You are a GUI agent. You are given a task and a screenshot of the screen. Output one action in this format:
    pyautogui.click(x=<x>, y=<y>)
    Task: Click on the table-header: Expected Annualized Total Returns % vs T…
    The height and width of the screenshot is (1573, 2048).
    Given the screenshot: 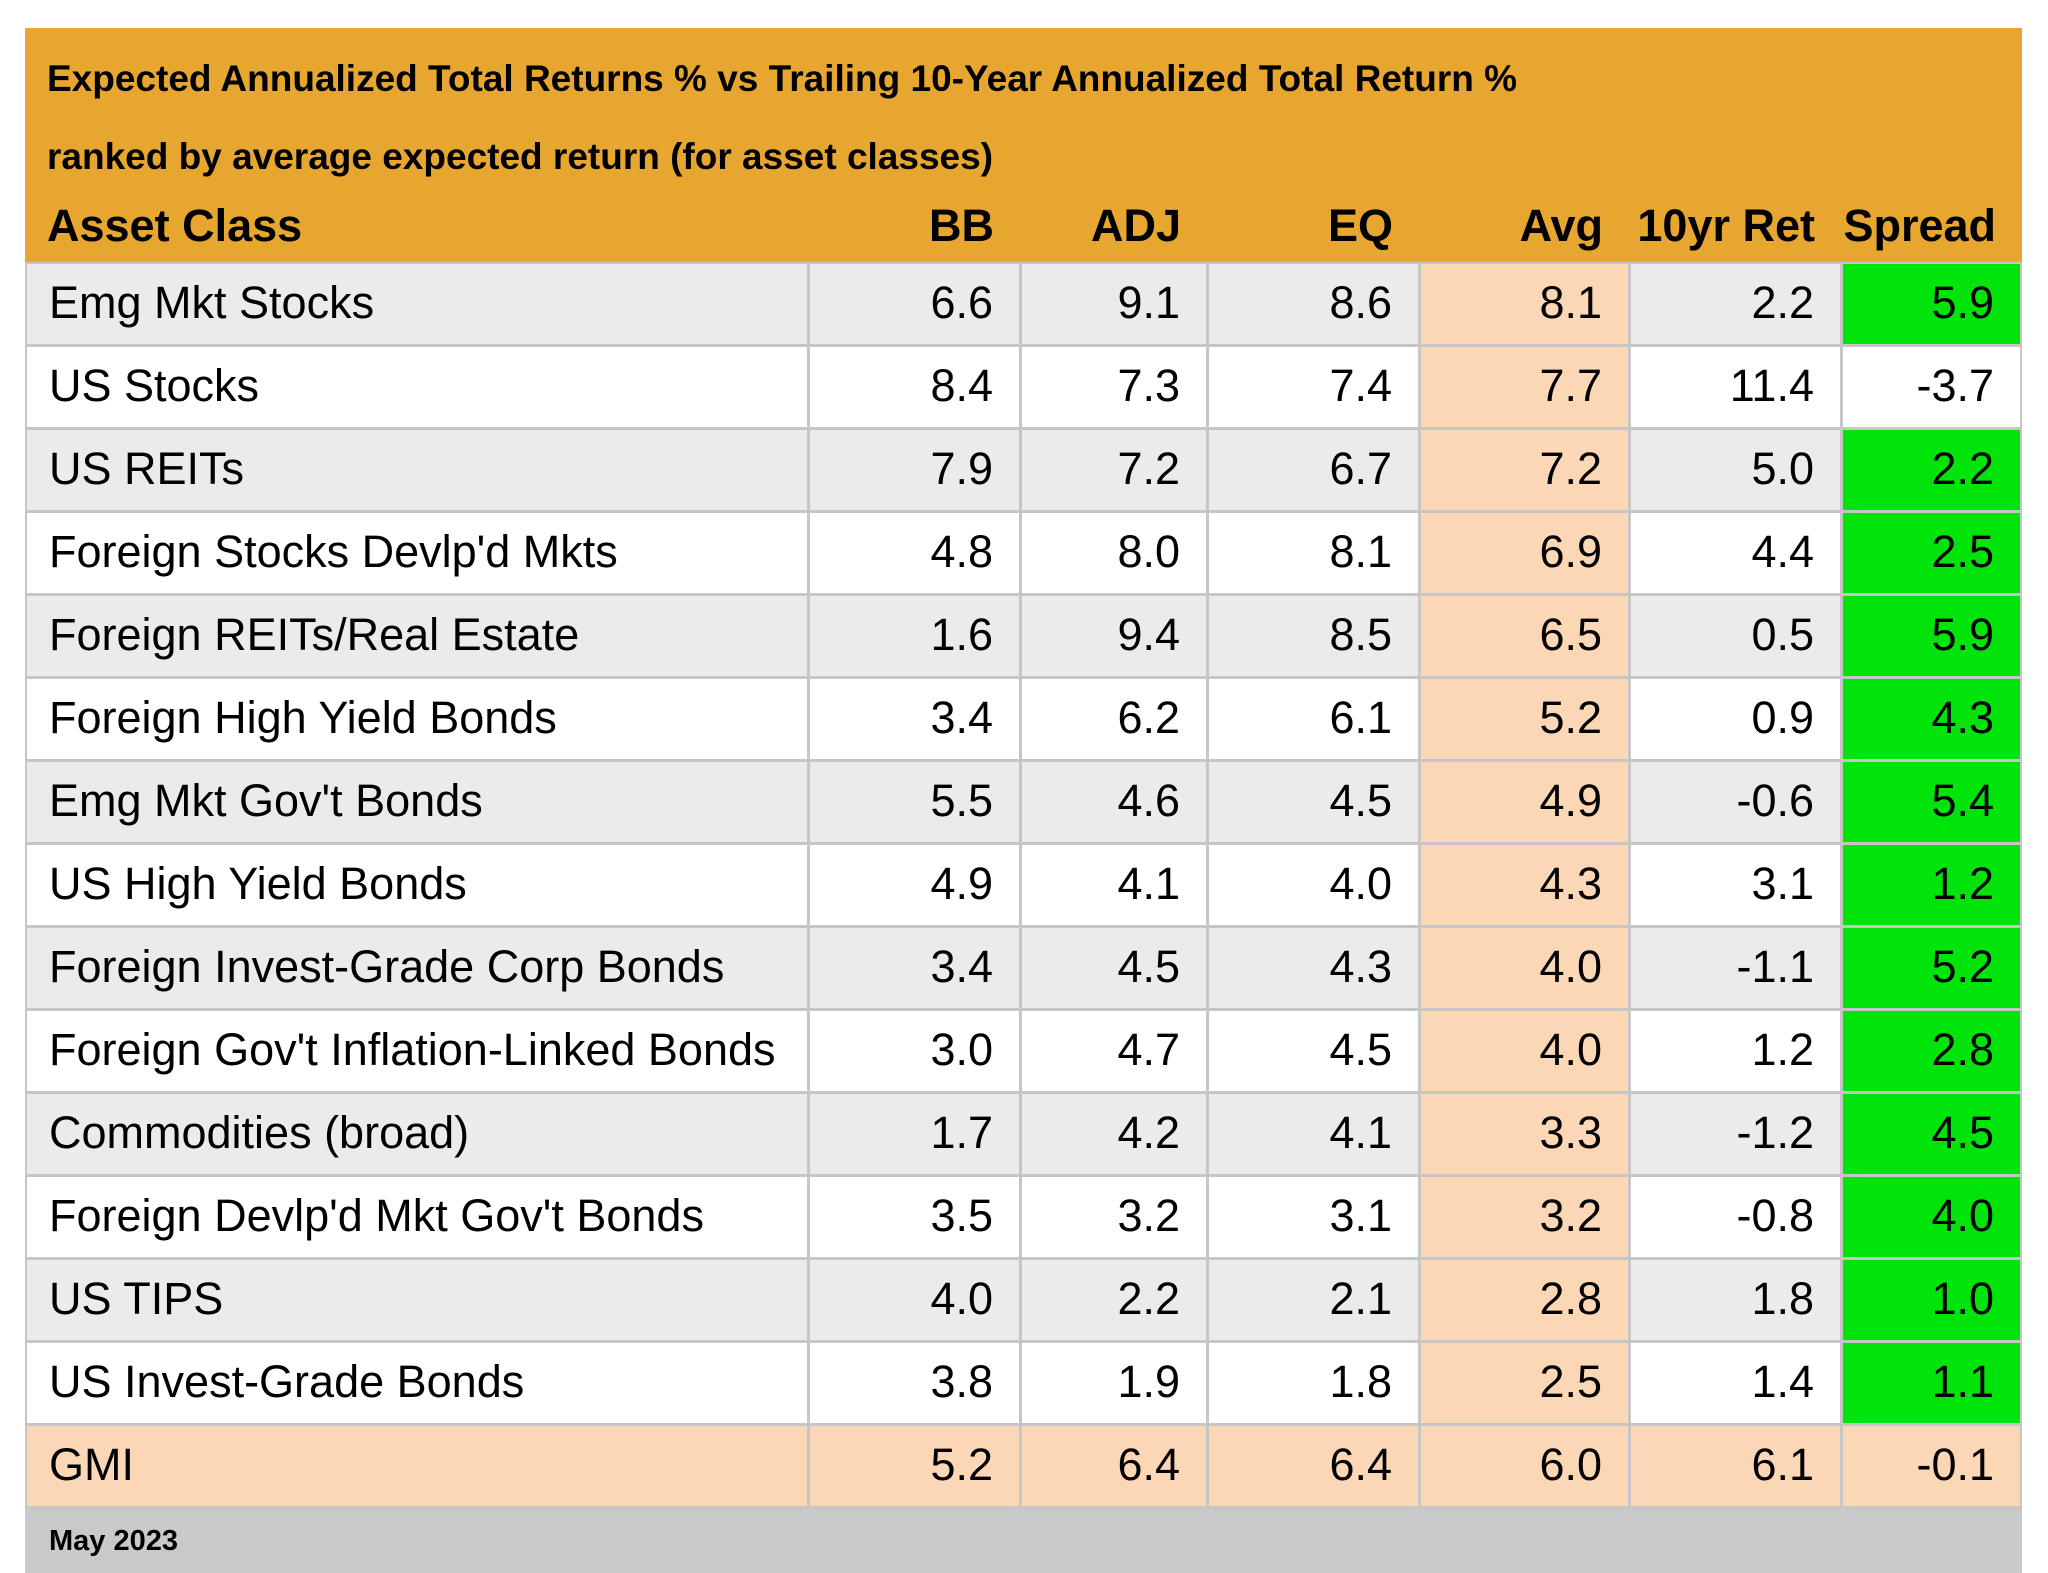 What is the action you would take?
    pyautogui.click(x=1023, y=145)
    